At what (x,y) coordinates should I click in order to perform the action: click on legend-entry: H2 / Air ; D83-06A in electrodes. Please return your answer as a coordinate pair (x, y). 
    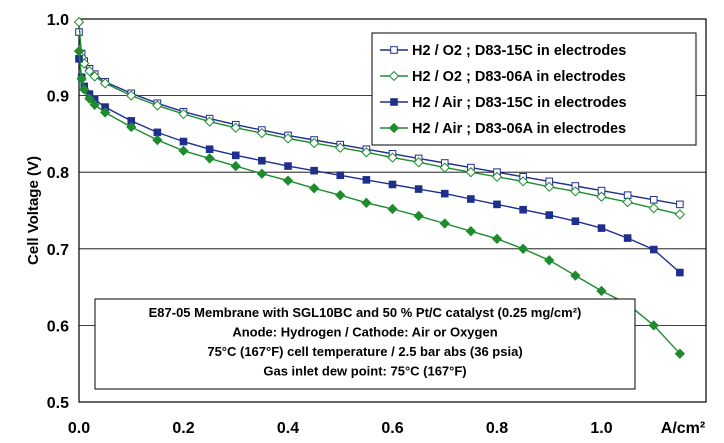
    Looking at the image, I should click on (503, 129).